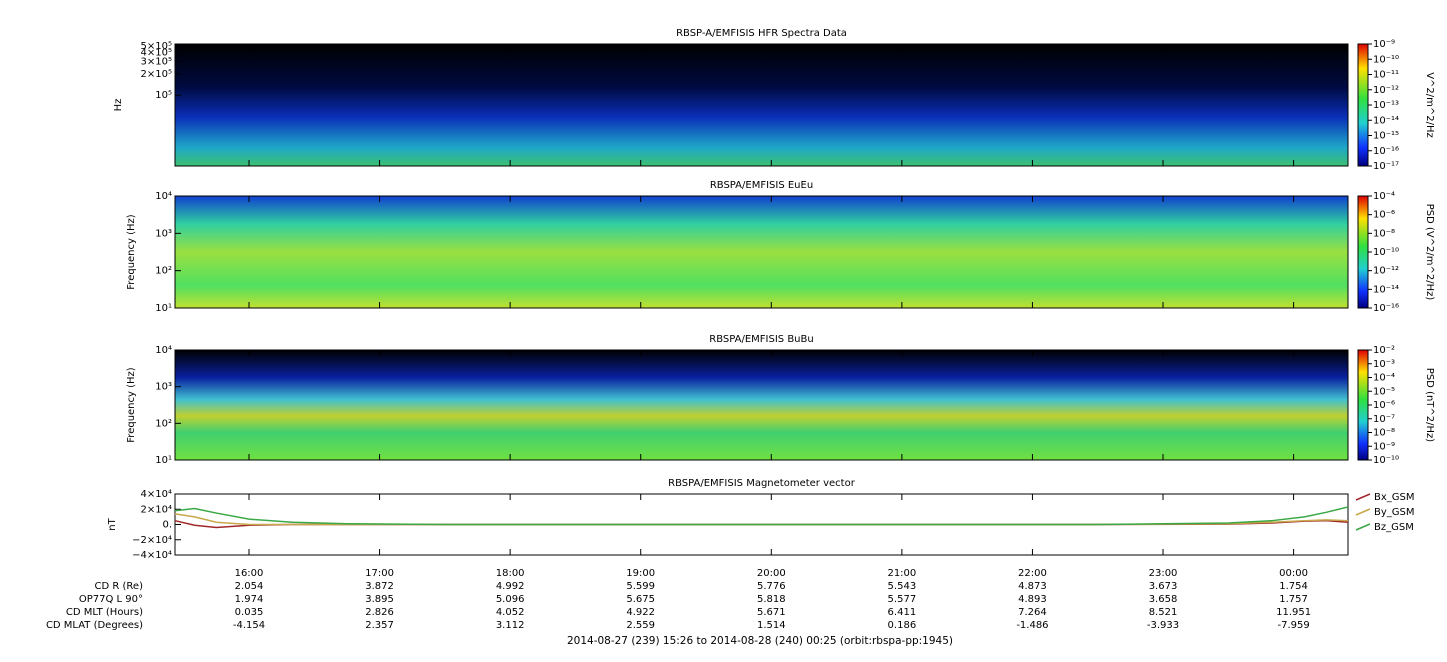 The height and width of the screenshot is (662, 1447). What do you see at coordinates (1394, 512) in the screenshot?
I see `legend-label: By_GSM` at bounding box center [1394, 512].